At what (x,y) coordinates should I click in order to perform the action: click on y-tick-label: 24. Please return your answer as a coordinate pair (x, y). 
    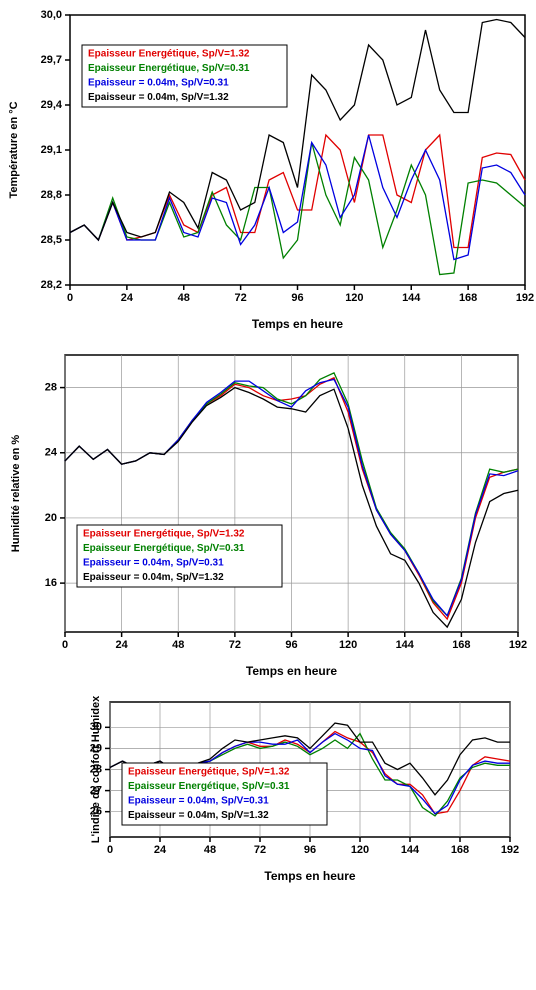
    Looking at the image, I should click on (51, 453).